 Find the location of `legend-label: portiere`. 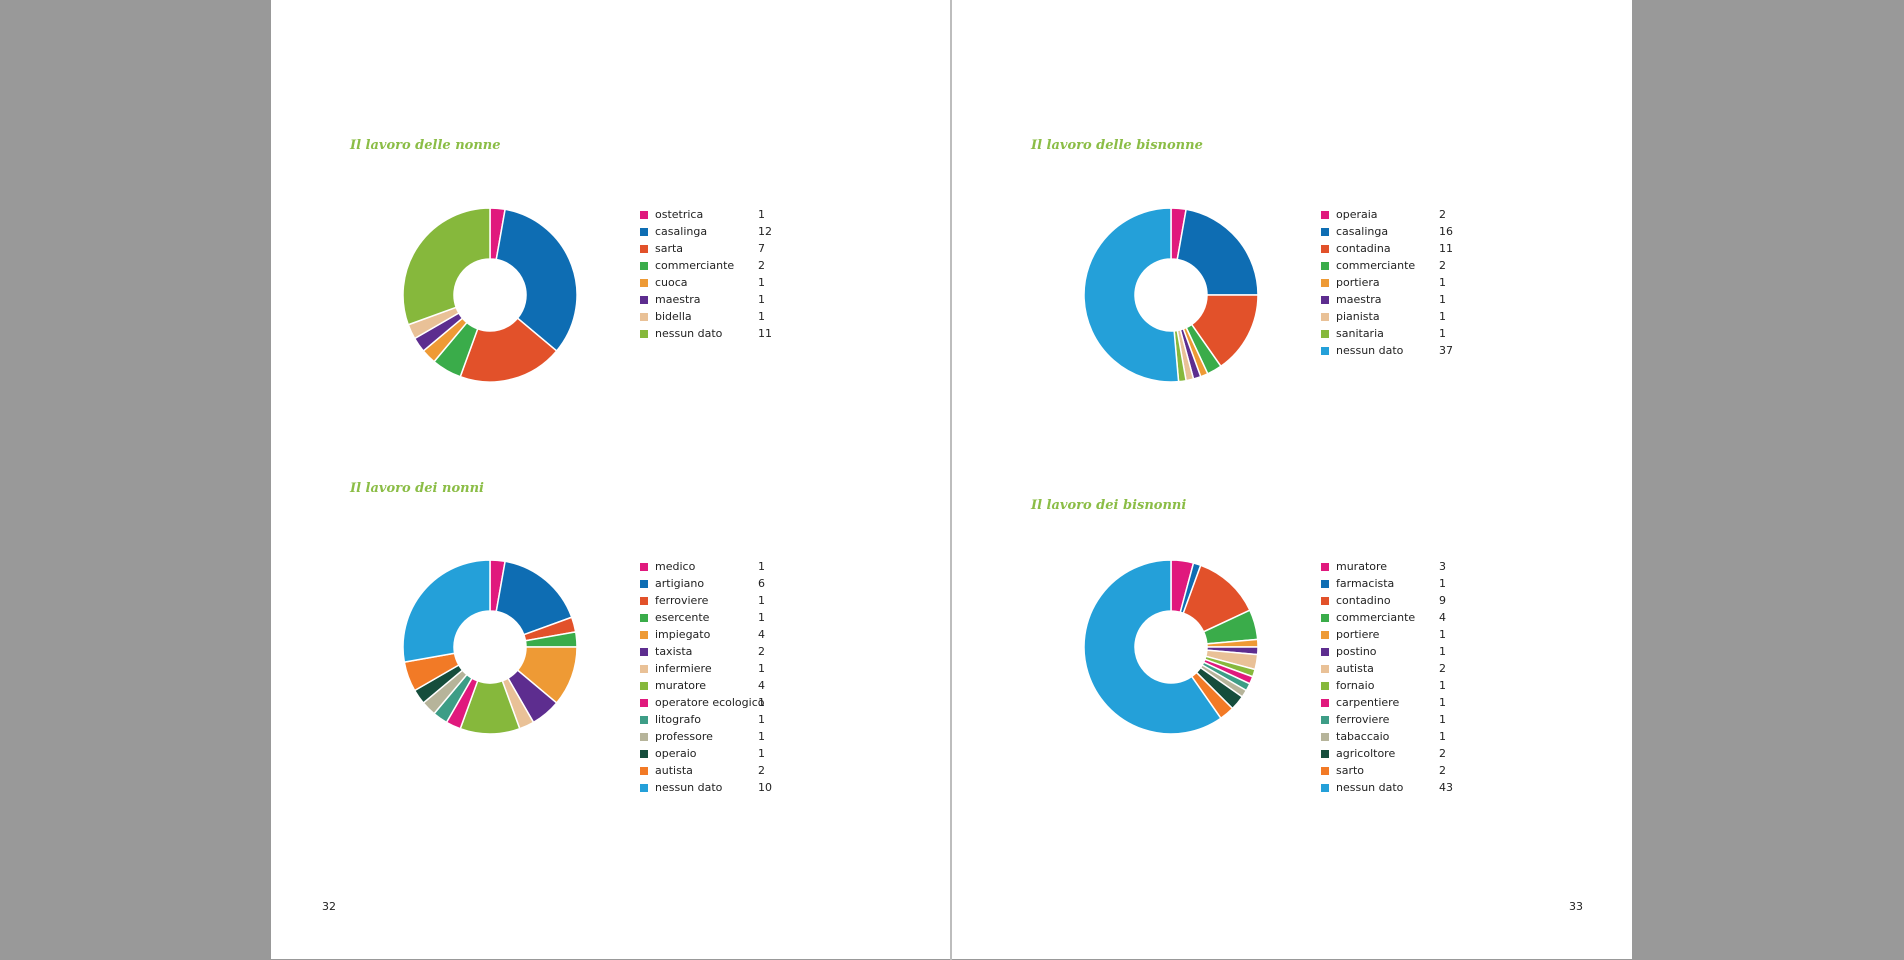

legend-label: portiere is located at coordinates (1358, 634).